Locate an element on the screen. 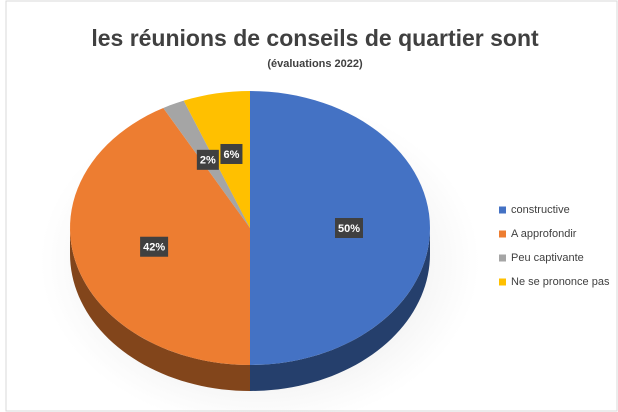  chart-subtitle: (évaluations 2022) is located at coordinates (315, 64).